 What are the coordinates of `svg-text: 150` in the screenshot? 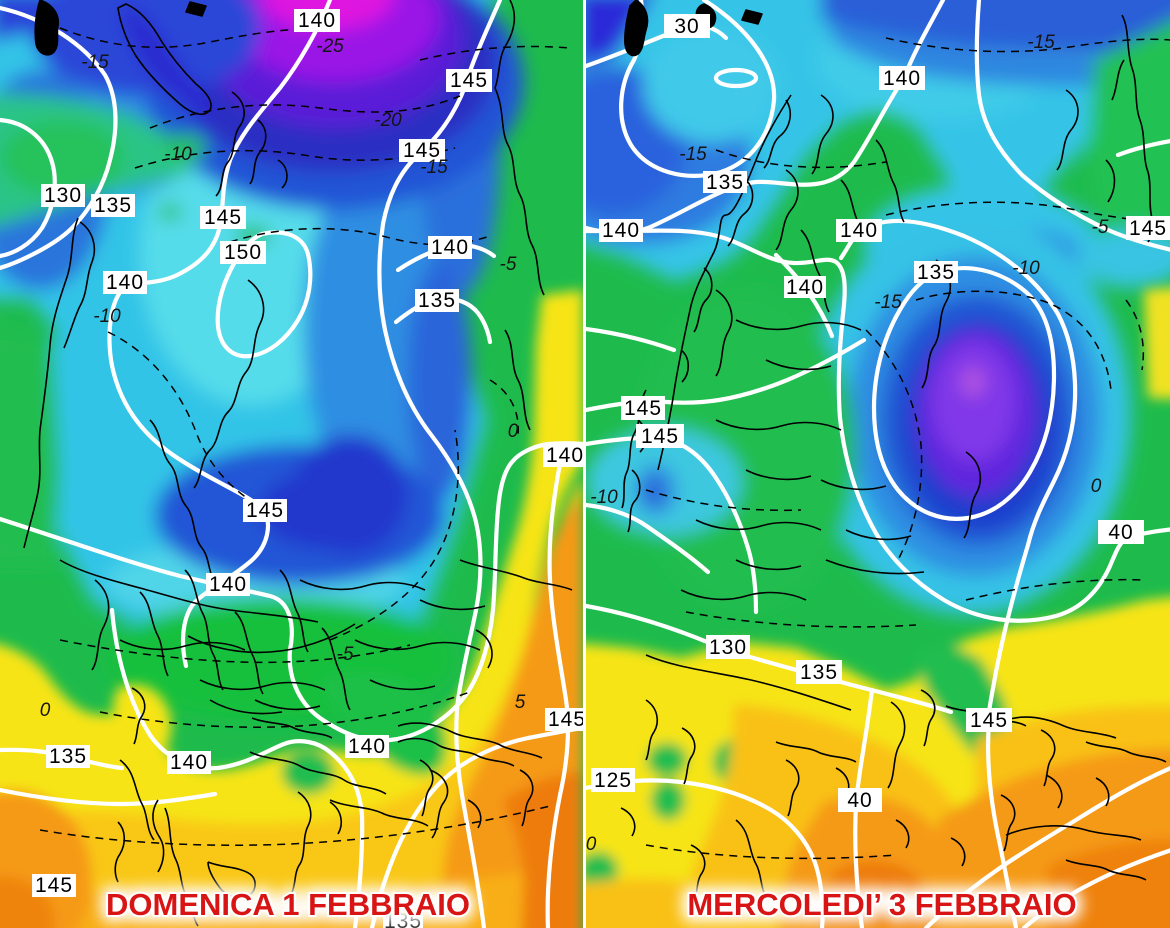 It's located at (243, 252).